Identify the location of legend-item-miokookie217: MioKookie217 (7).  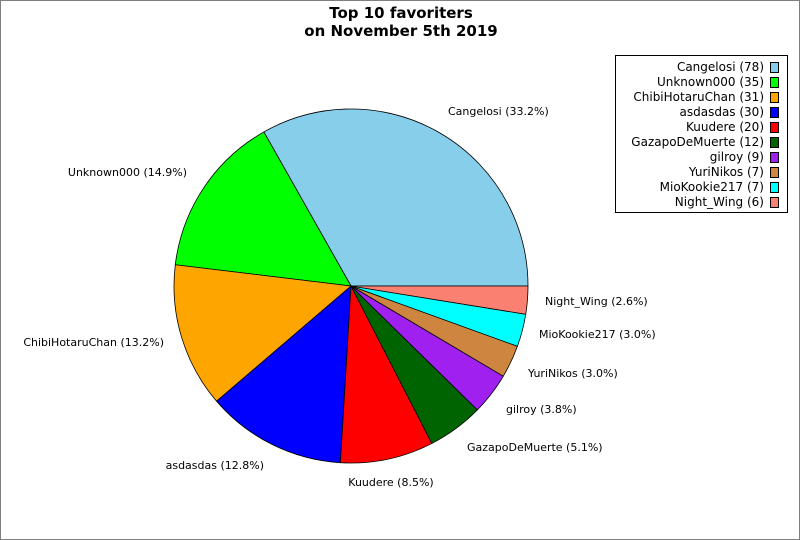
(719, 187).